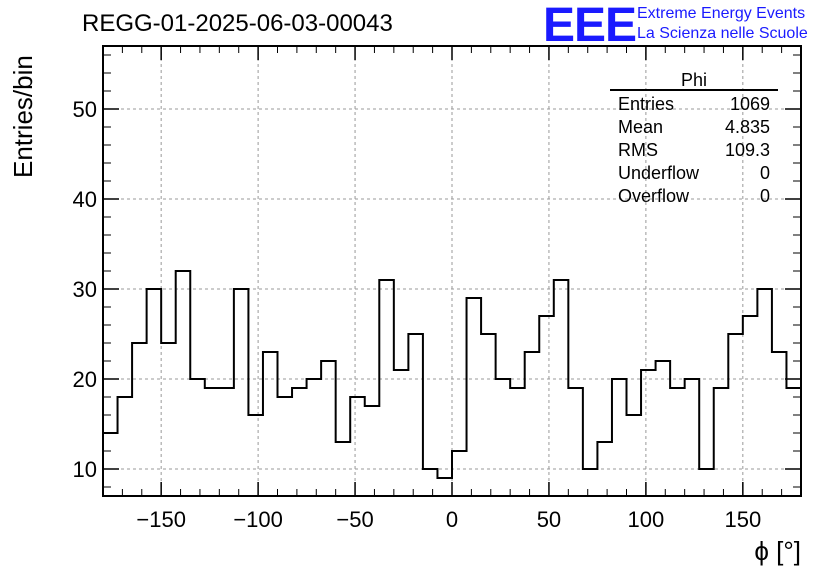 The image size is (836, 572). Describe the element at coordinates (85, 199) in the screenshot. I see `y-tick-label: 40` at that location.